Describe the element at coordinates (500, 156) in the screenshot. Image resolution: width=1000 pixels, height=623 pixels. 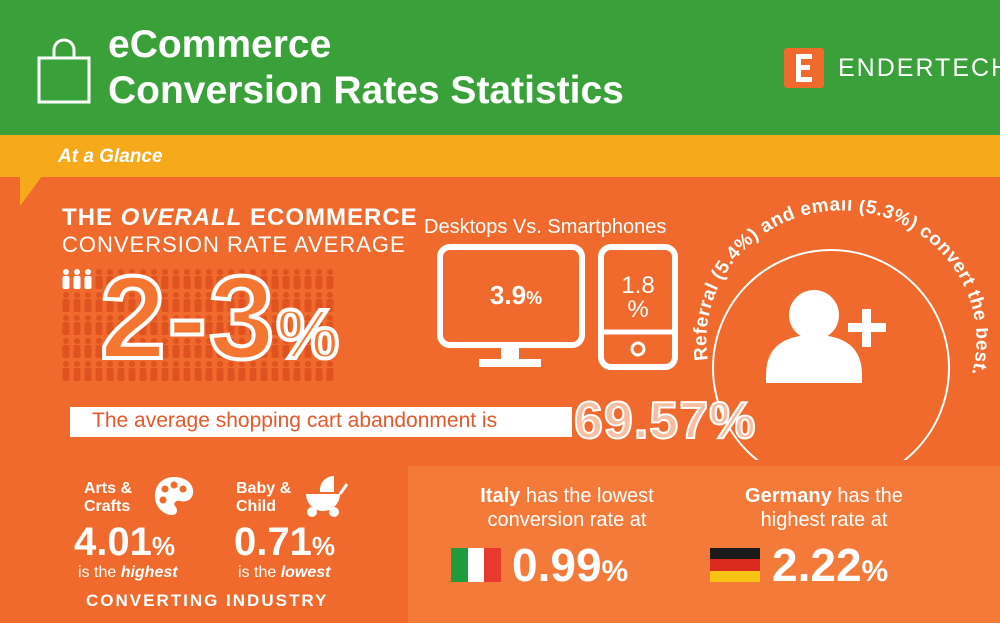
I see `glance-bar` at that location.